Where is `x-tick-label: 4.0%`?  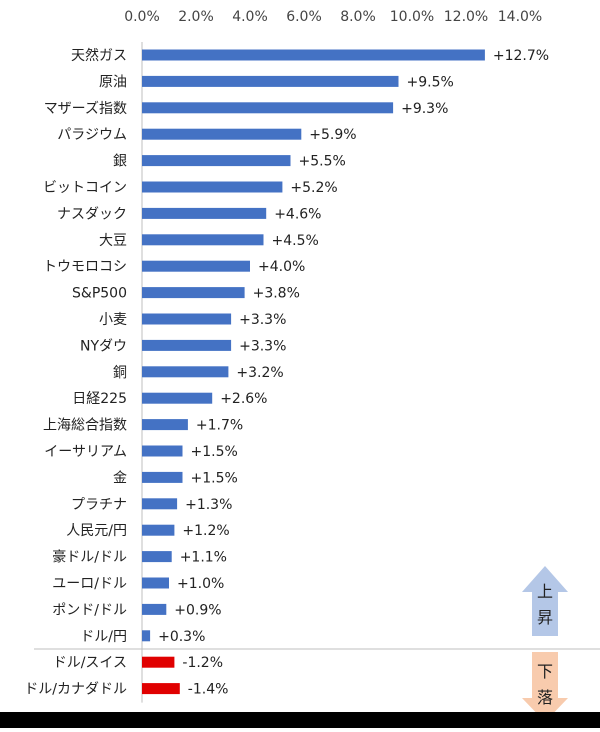 x-tick-label: 4.0% is located at coordinates (250, 17).